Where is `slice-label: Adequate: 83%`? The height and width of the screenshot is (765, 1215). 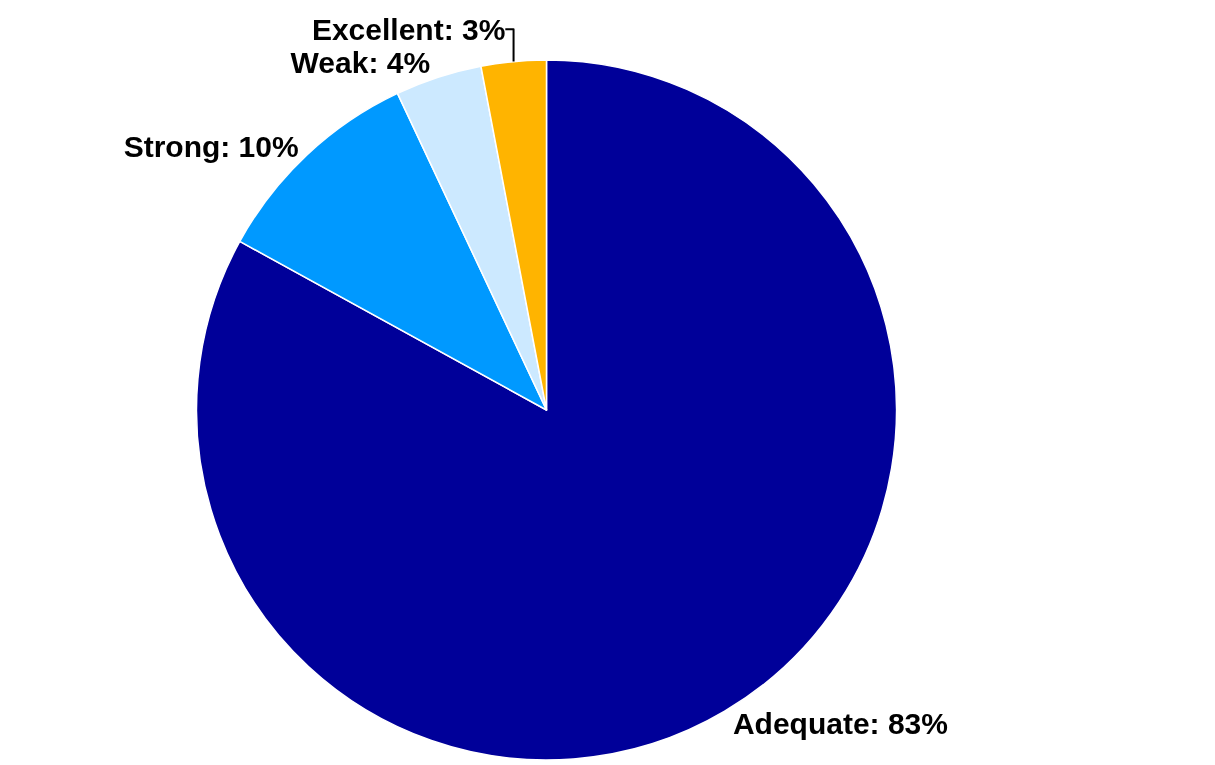 slice-label: Adequate: 83% is located at coordinates (840, 723).